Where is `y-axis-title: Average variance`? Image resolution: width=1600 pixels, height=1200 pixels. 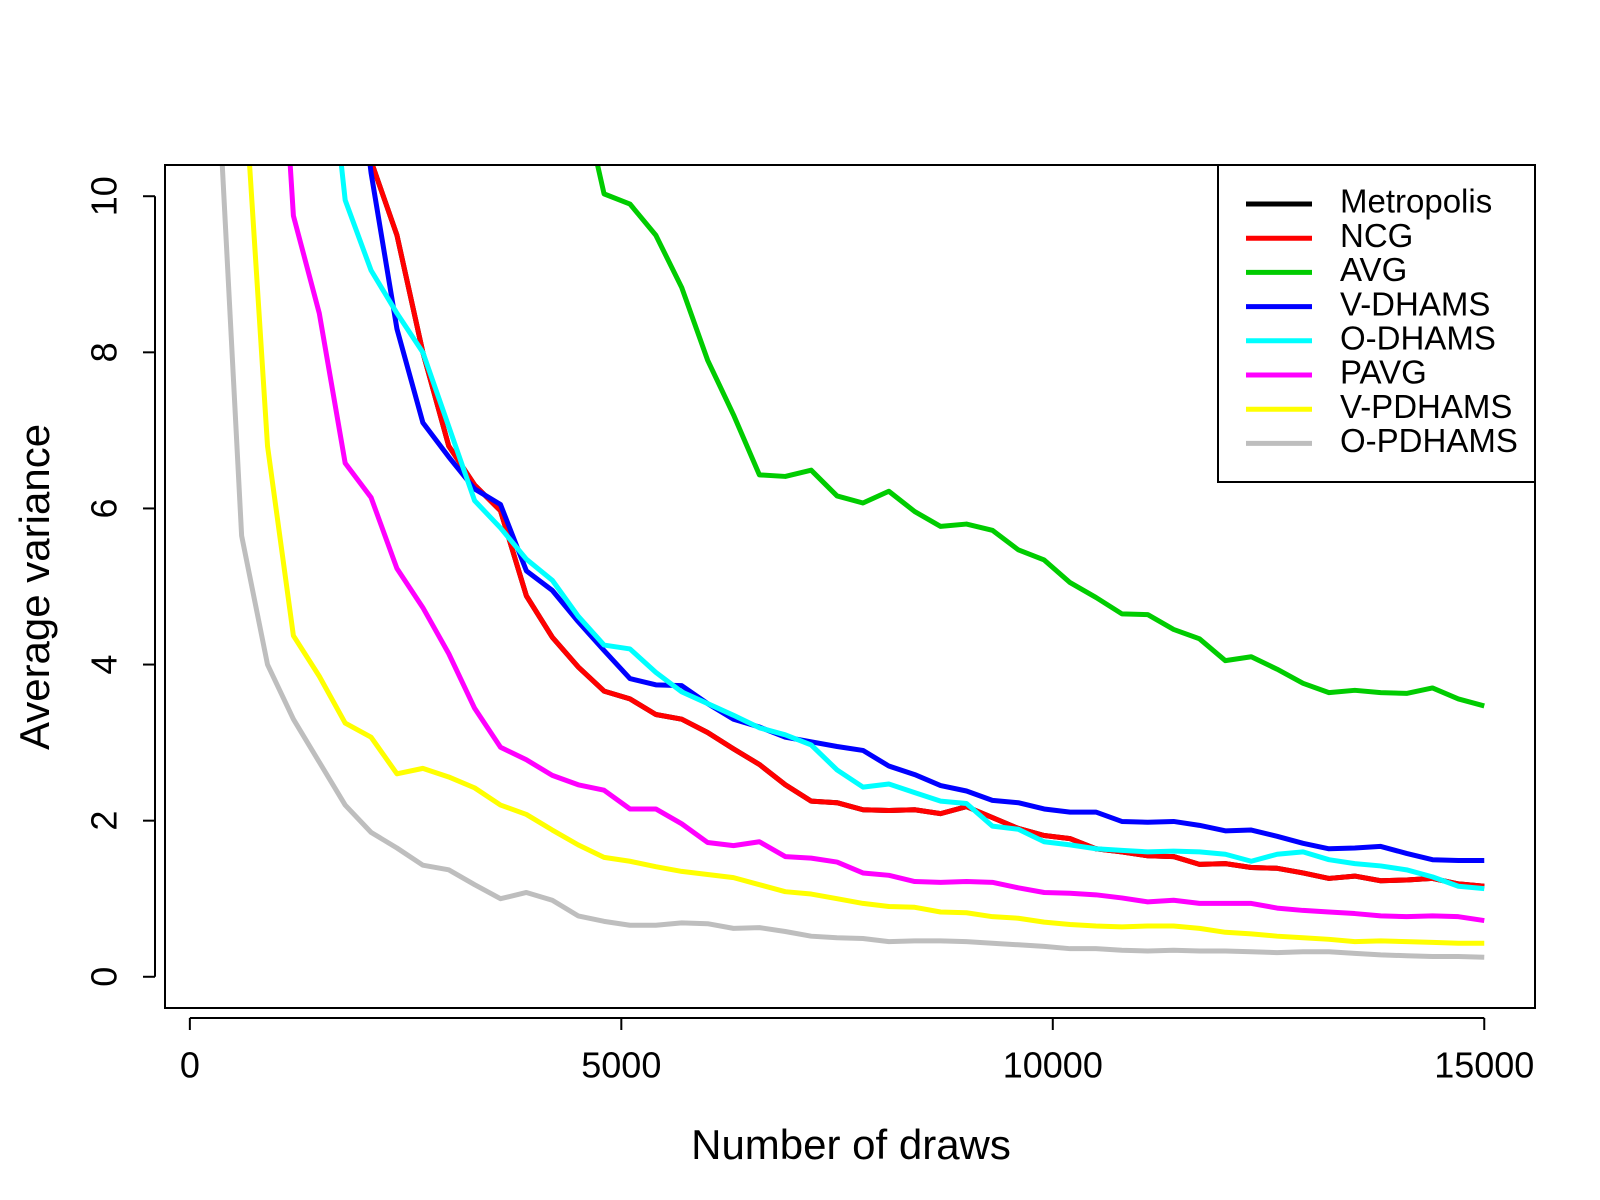
y-axis-title: Average variance is located at coordinates (34, 587).